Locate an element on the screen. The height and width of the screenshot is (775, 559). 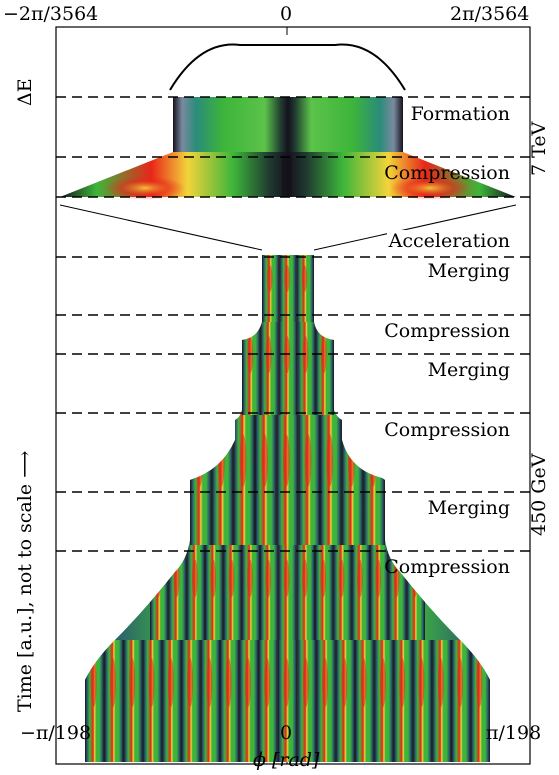
delta-e-label: ΔE is located at coordinates (25, 92).